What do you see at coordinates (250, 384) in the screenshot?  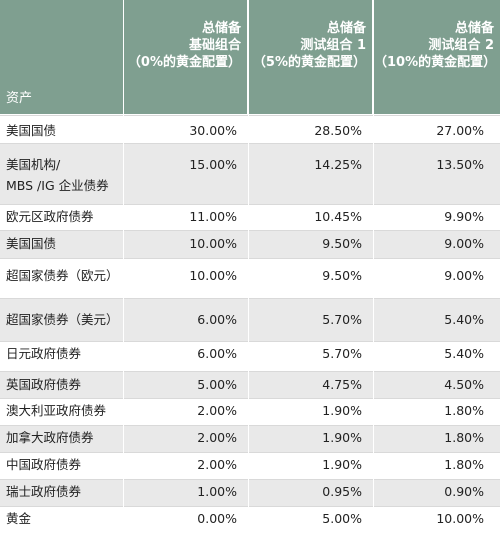 I see `table-row: 英国政府债券 5.00% 4.75% 4.50%` at bounding box center [250, 384].